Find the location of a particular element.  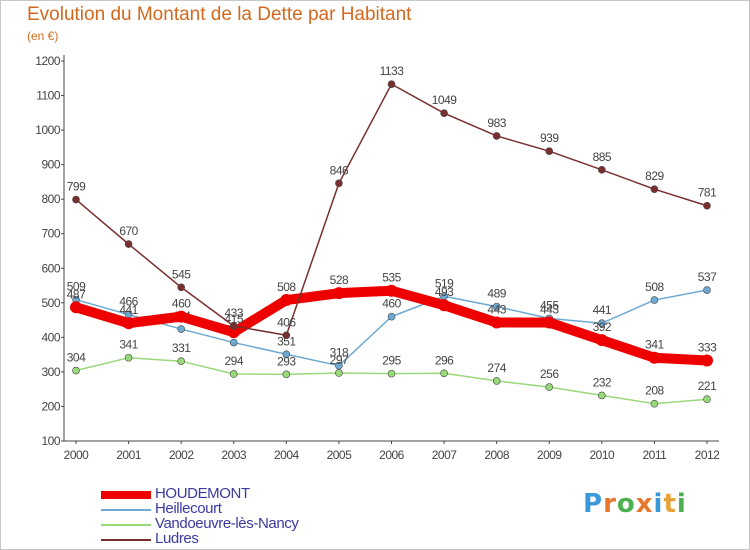

y-tick-label: 800 is located at coordinates (50, 199).